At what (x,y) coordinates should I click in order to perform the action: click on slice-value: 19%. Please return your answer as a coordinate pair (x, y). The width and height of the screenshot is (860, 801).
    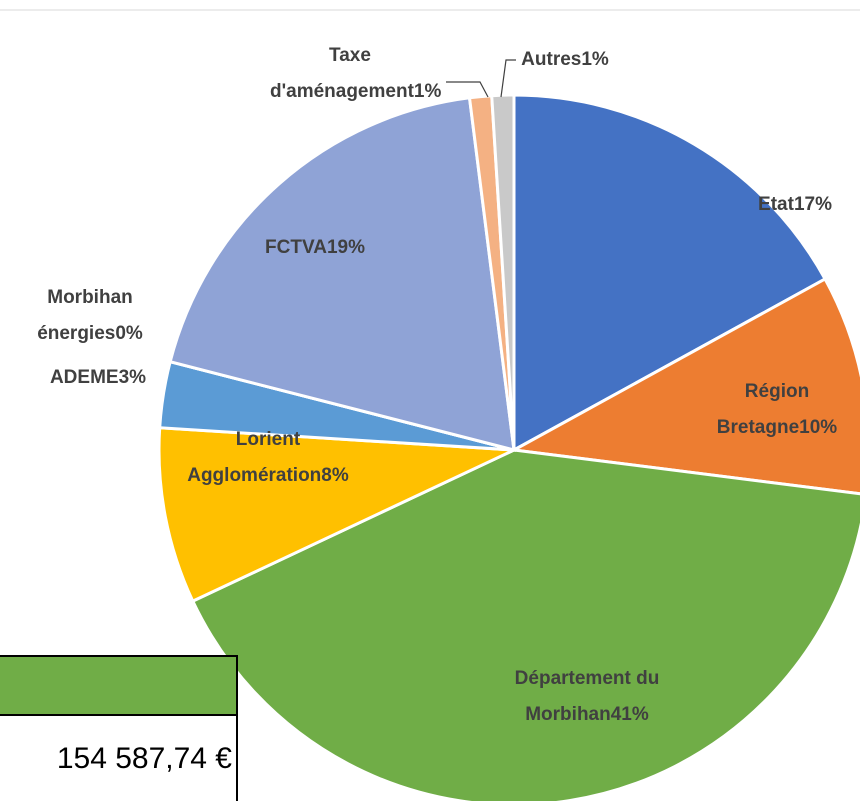
    Looking at the image, I should click on (345, 247).